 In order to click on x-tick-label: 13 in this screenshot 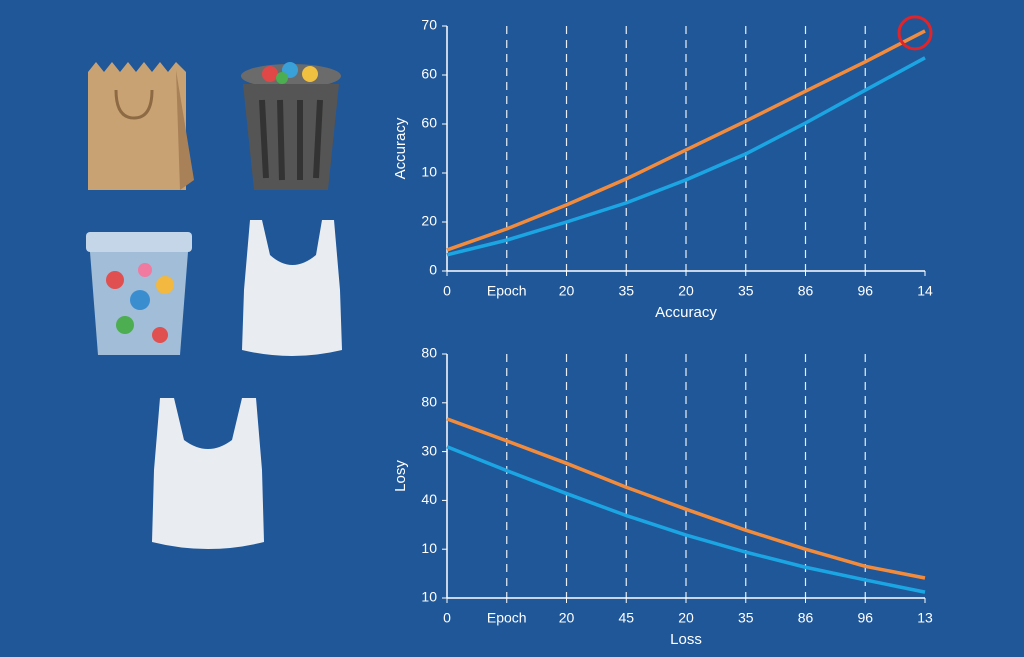, I will do `click(925, 618)`.